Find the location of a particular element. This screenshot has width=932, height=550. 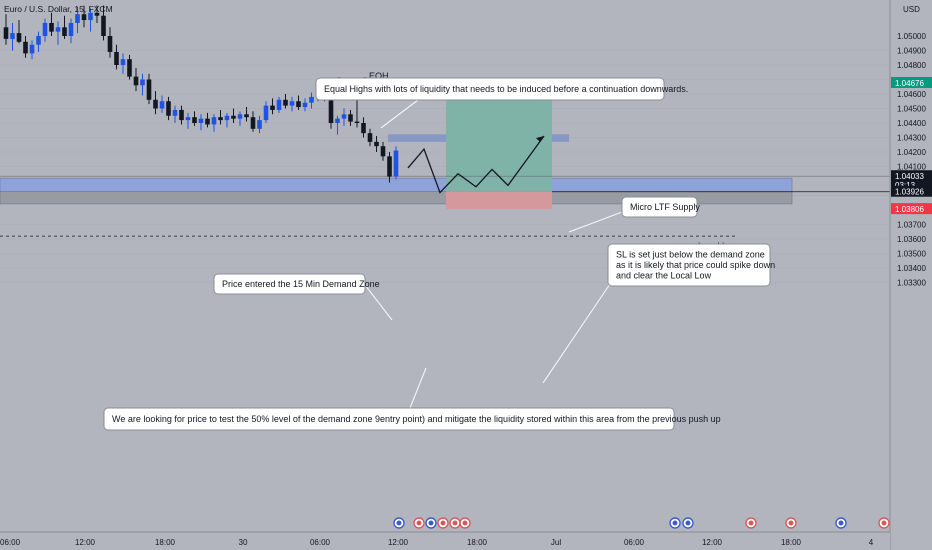

price-tick-label: 1.03400 is located at coordinates (911, 268).